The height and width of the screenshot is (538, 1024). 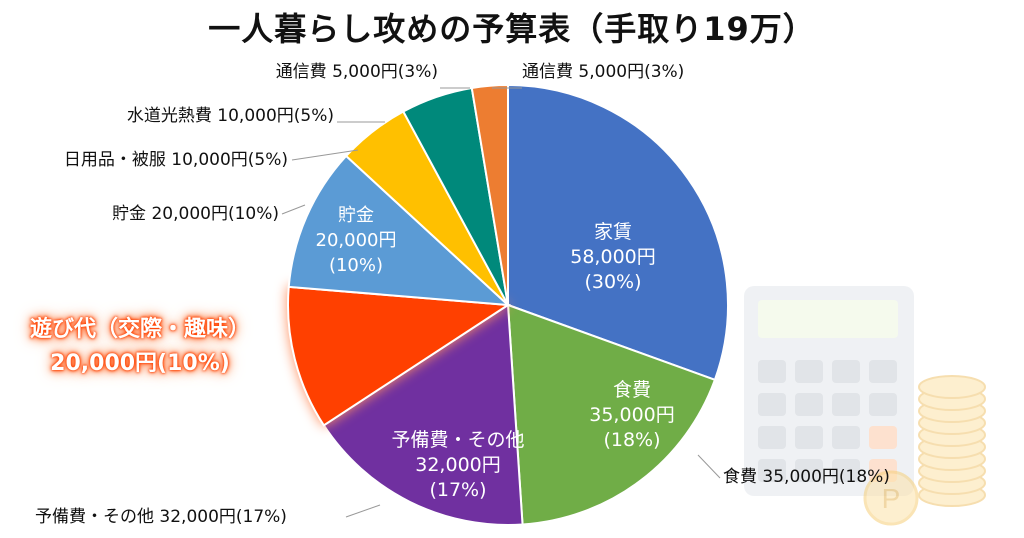 What do you see at coordinates (140, 363) in the screenshot?
I see `highlight-amount: 20,000円(10%)` at bounding box center [140, 363].